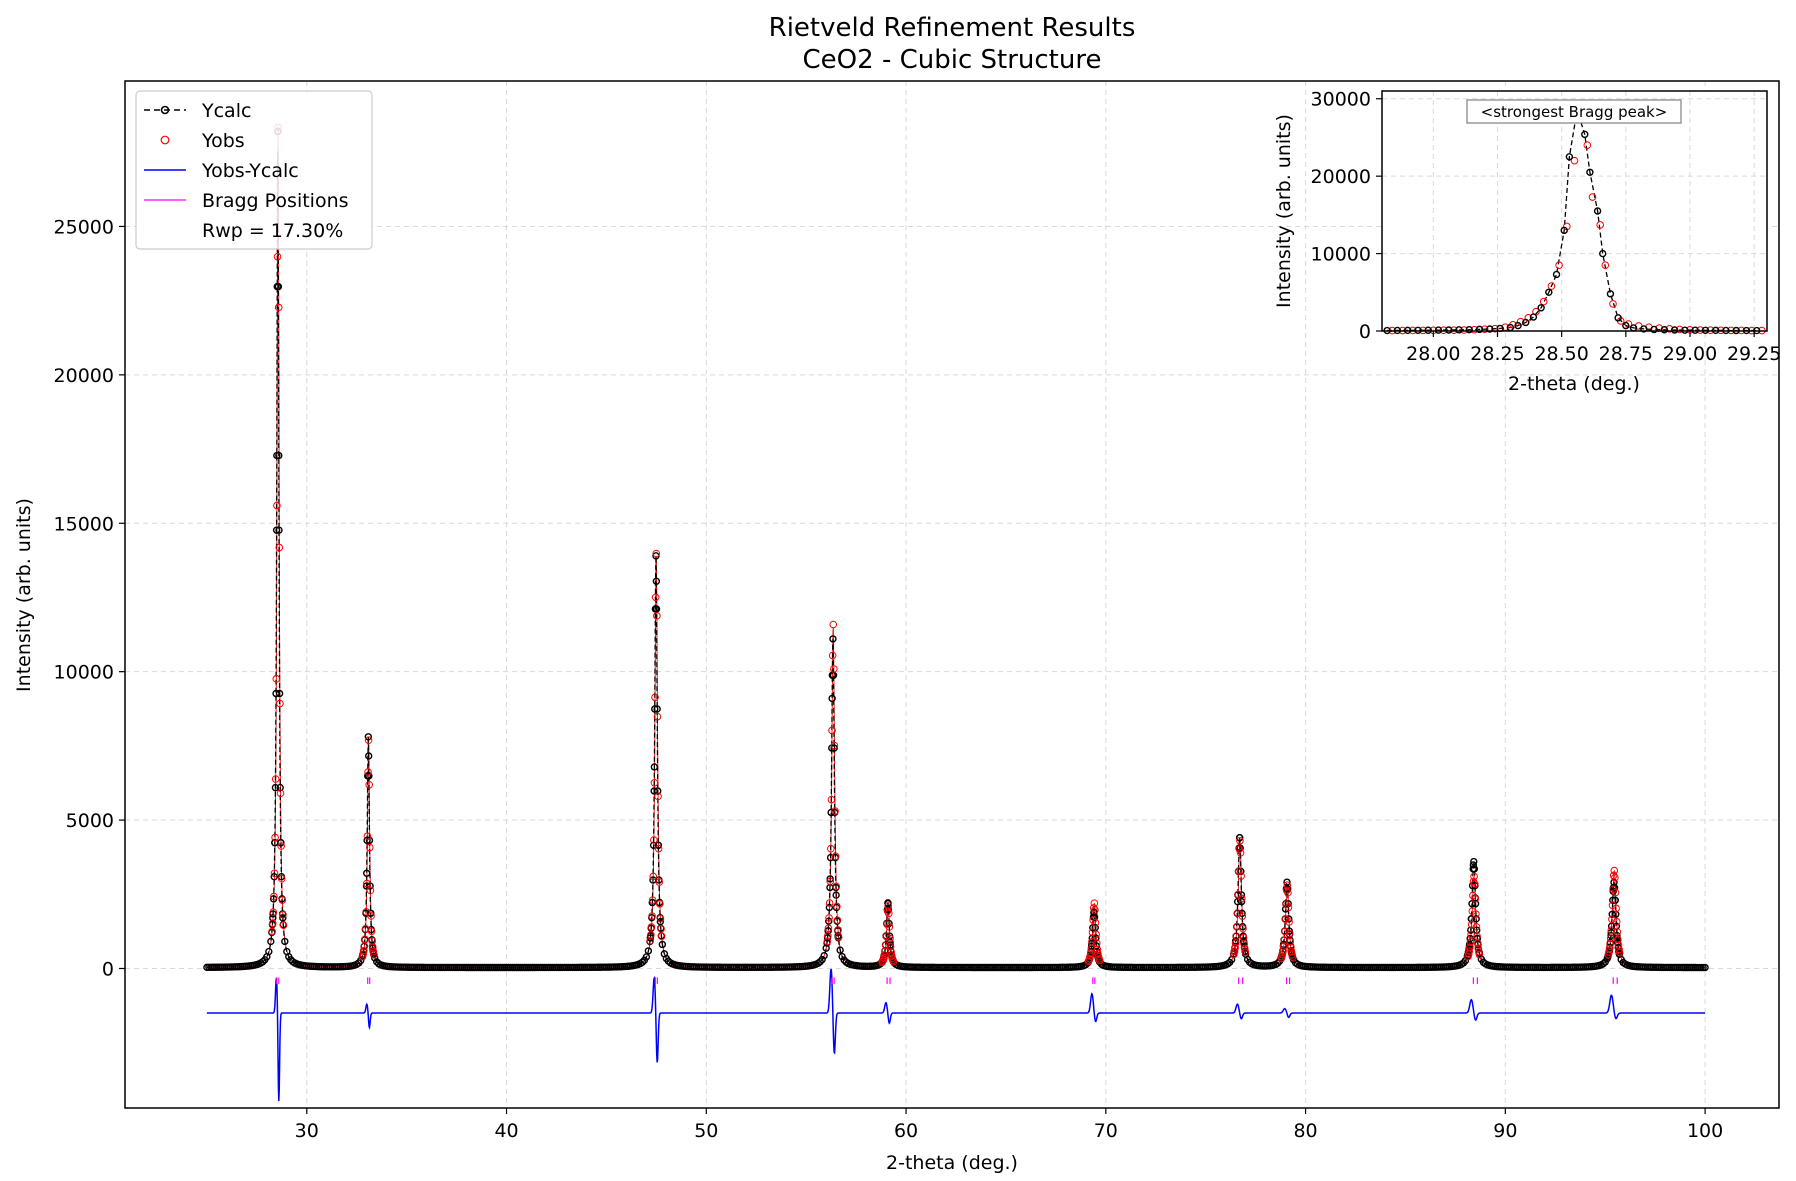 This screenshot has width=1796, height=1181. I want to click on main-x-tick-label-70: 70, so click(1106, 1131).